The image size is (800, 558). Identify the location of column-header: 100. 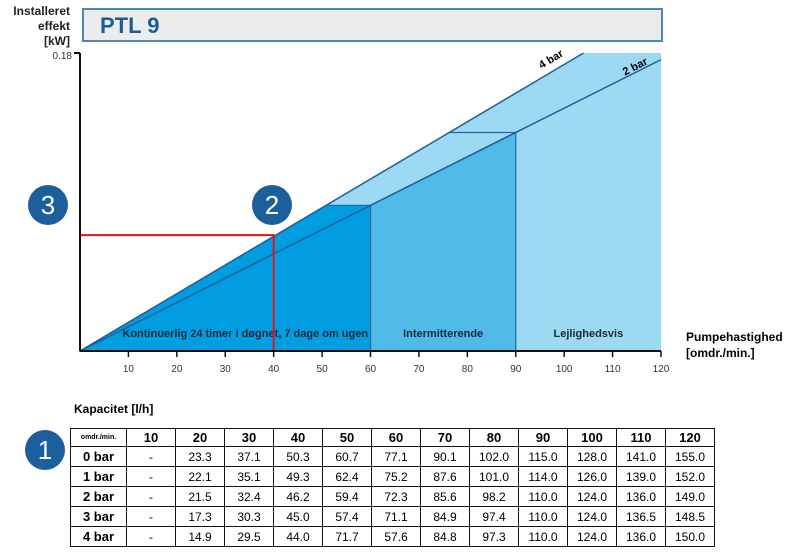
(592, 437).